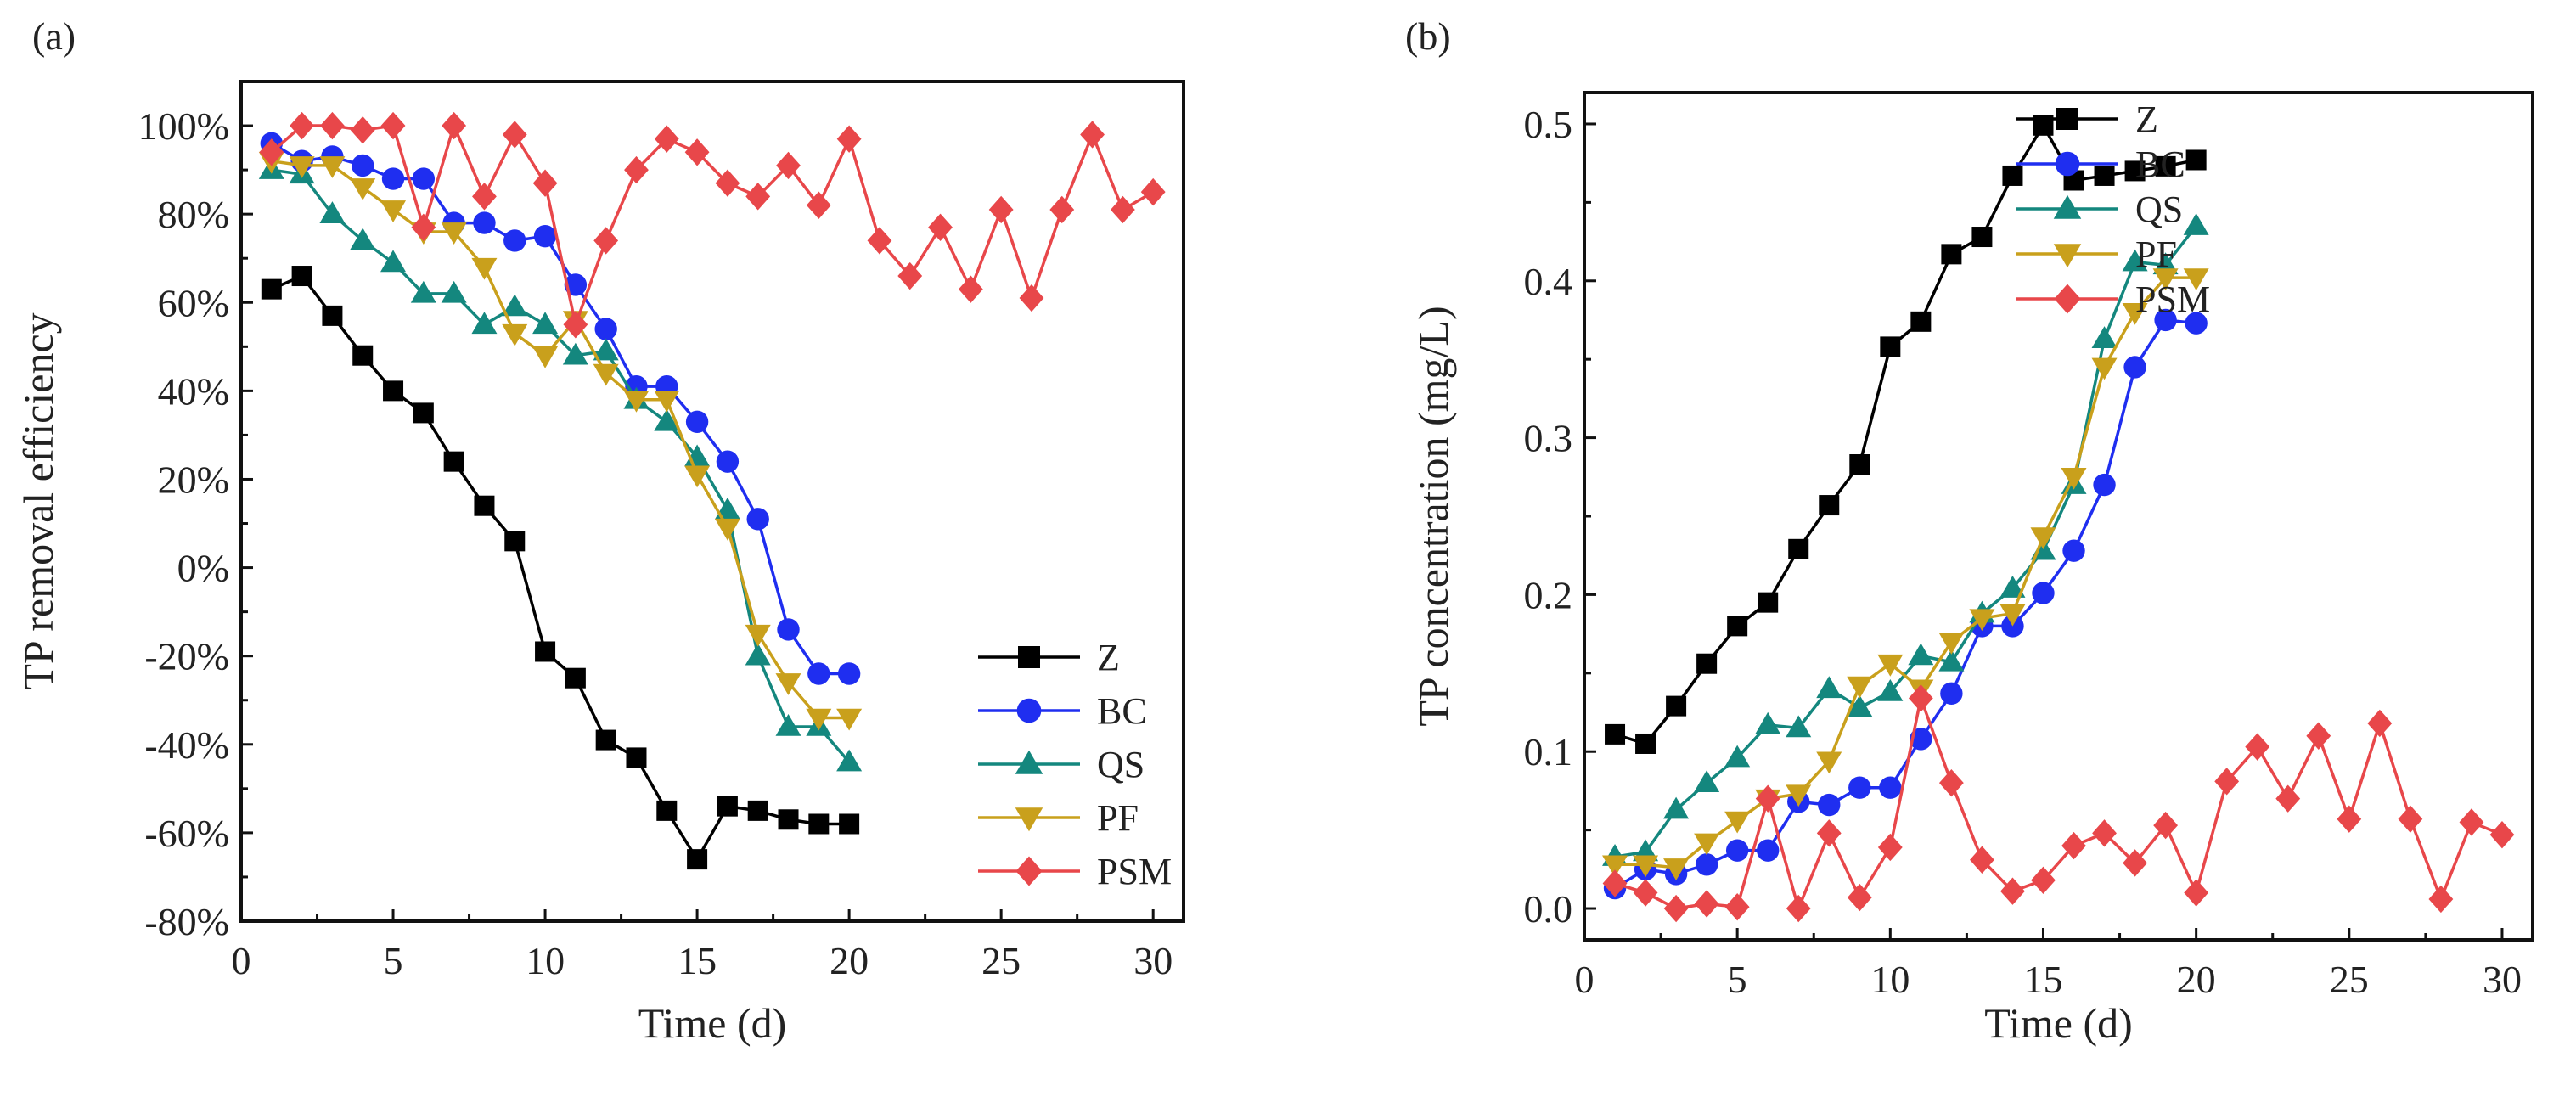 This screenshot has height=1119, width=2576. What do you see at coordinates (54, 36) in the screenshot?
I see `panel-label: (a)` at bounding box center [54, 36].